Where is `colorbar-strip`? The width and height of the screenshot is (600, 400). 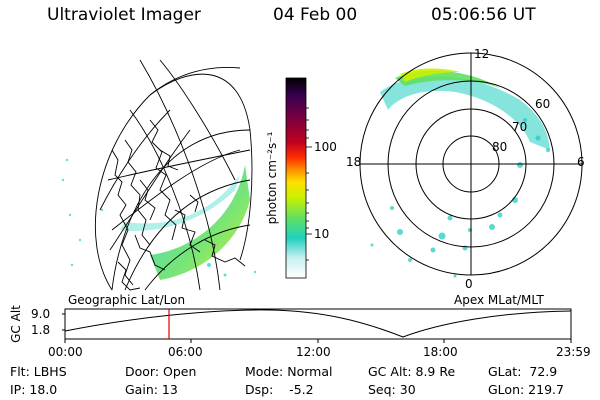 colorbar-strip is located at coordinates (296, 178).